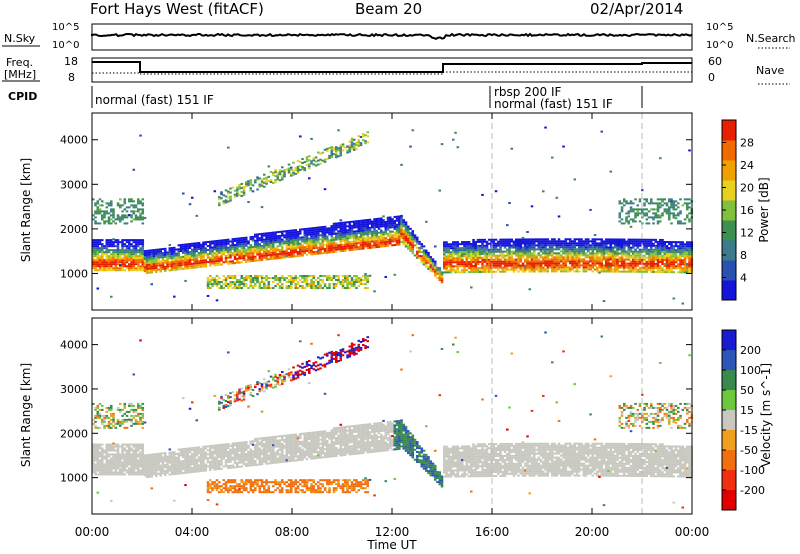  I want to click on noise-right-label: N.Search, so click(771, 38).